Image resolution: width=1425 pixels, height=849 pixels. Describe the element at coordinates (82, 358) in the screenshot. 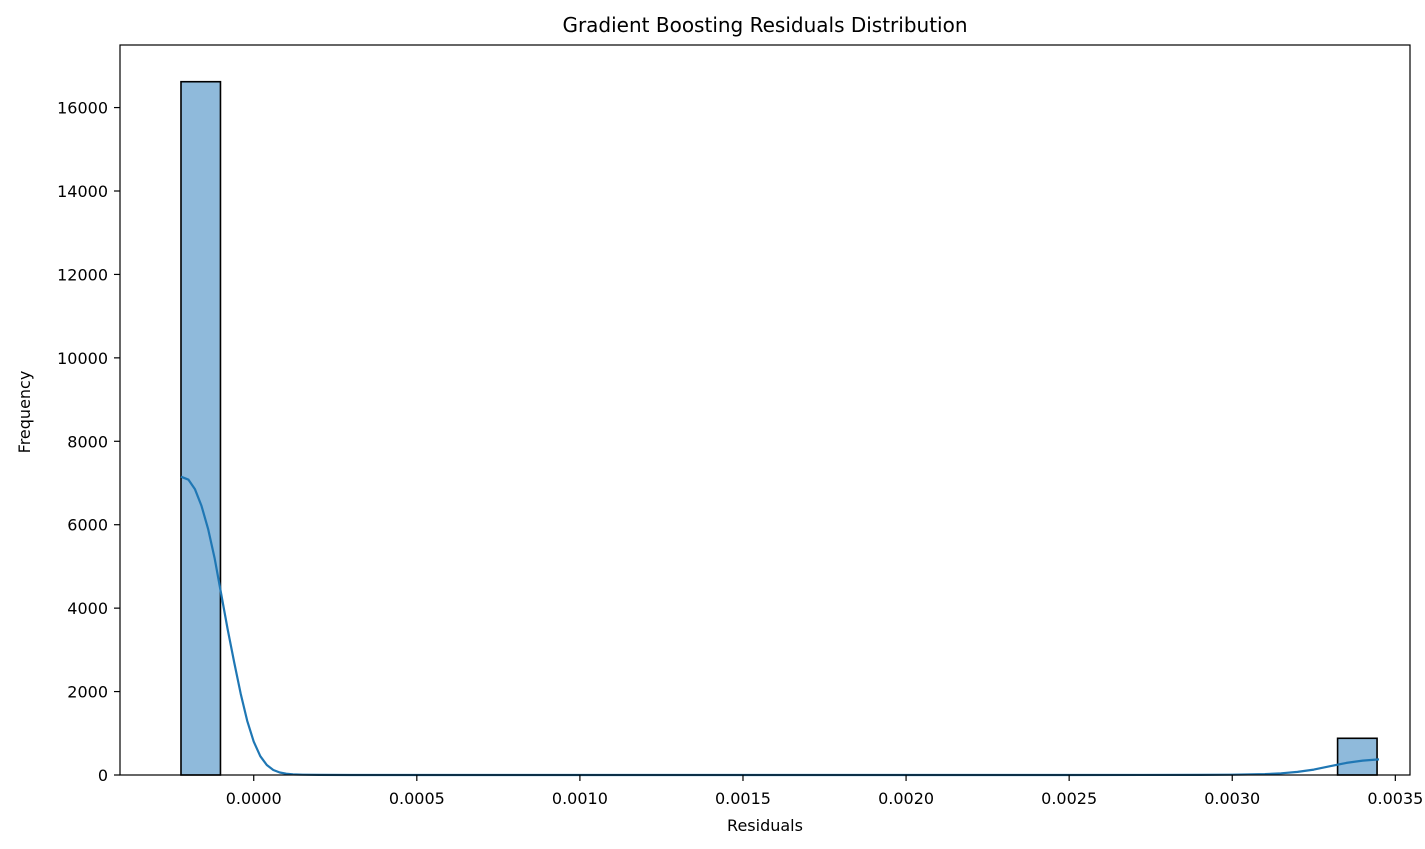

I see `y-tick-label: 10000` at that location.